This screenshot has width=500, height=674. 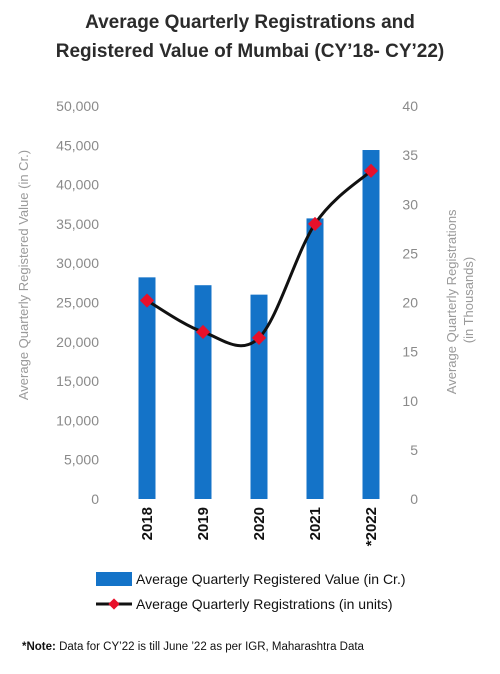 What do you see at coordinates (77, 381) in the screenshot?
I see `left-tick-label: 15,000` at bounding box center [77, 381].